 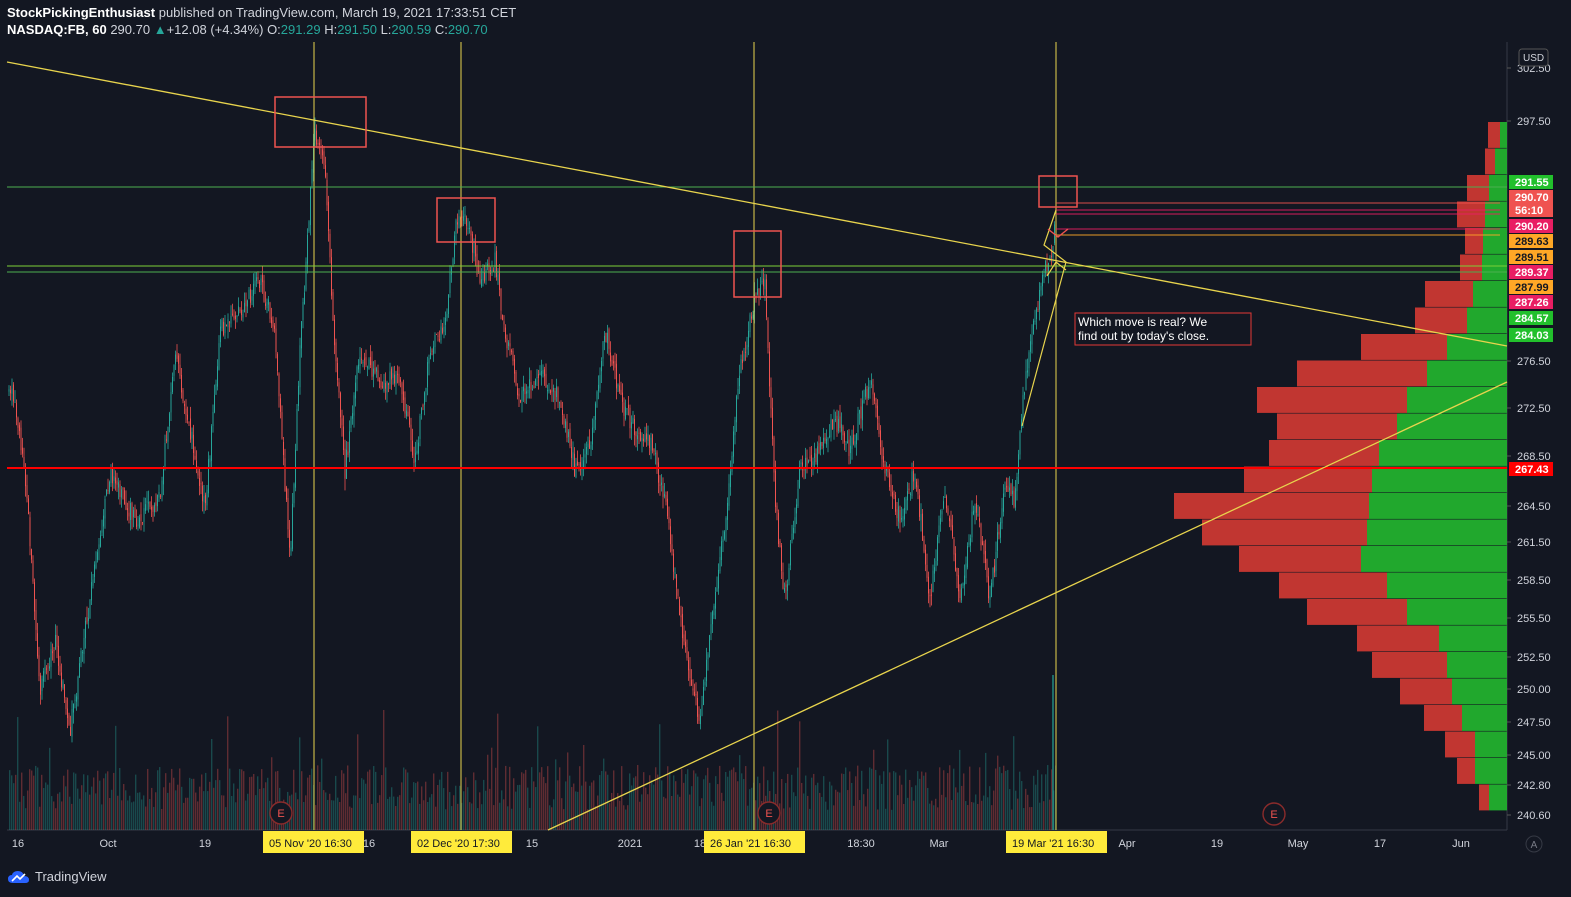 What do you see at coordinates (1056, 842) in the screenshot?
I see `date-tag` at bounding box center [1056, 842].